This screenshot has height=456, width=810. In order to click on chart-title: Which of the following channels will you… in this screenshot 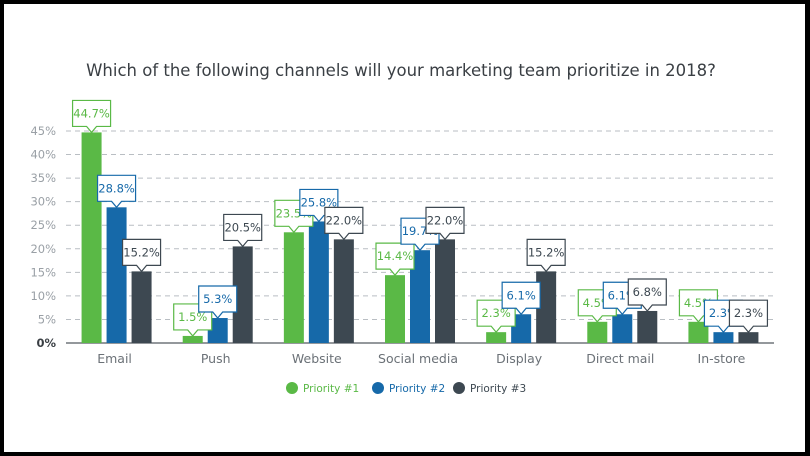, I will do `click(401, 70)`.